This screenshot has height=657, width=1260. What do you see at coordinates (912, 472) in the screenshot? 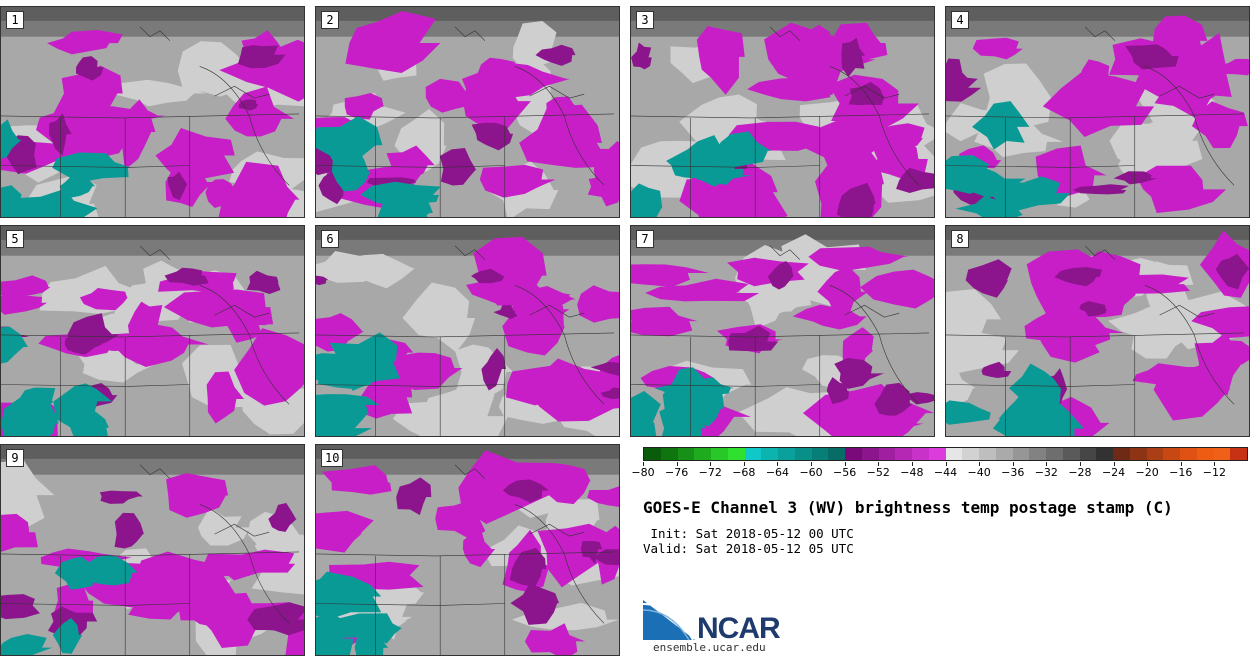
I see `colorbar-tick-label: −48` at bounding box center [912, 472].